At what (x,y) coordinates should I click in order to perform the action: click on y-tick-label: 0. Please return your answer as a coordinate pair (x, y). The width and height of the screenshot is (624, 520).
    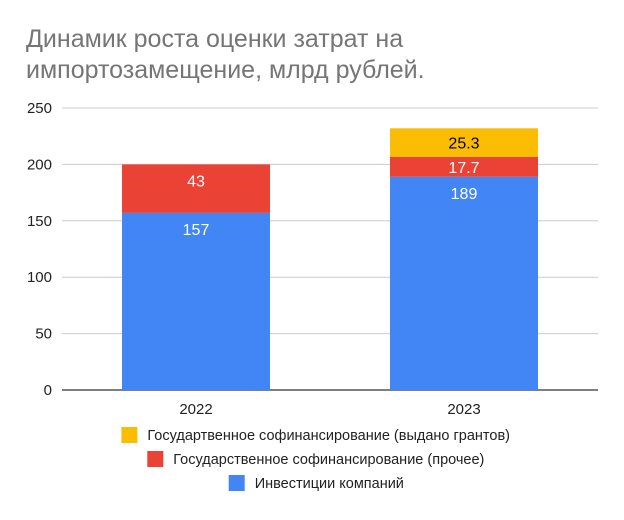
    Looking at the image, I should click on (48, 390).